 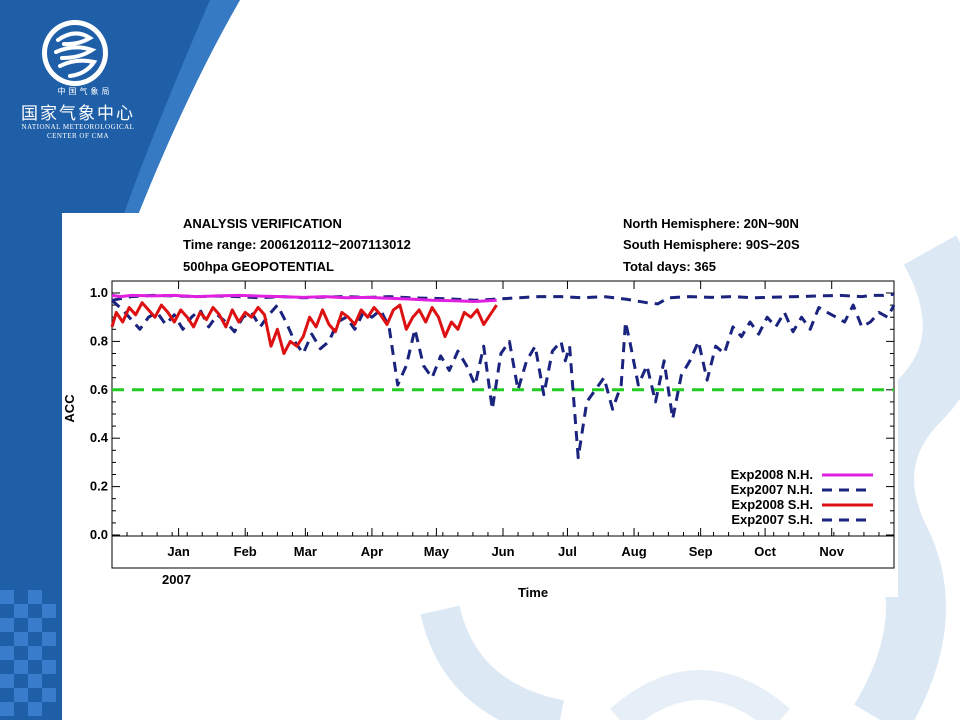 What do you see at coordinates (258, 266) in the screenshot?
I see `header-variable: 500hpa GEOPOTENTIAL` at bounding box center [258, 266].